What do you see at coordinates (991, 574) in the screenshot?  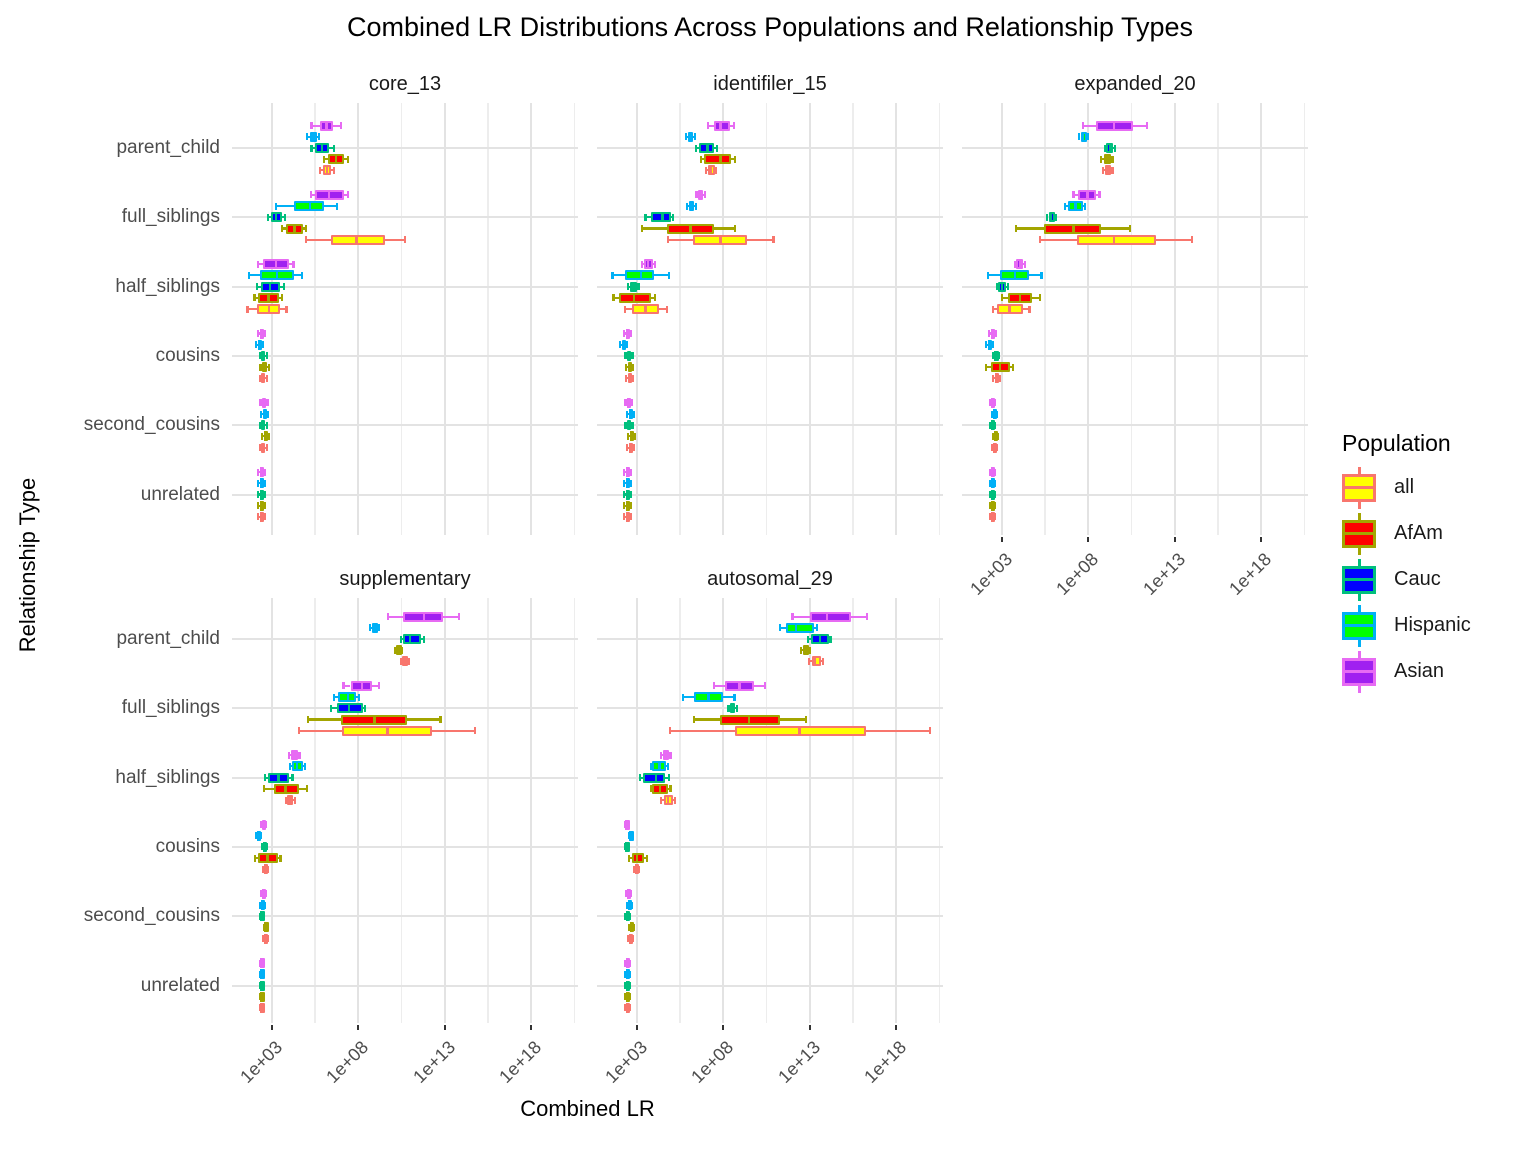 I see `x-tick-label: 1e+03` at bounding box center [991, 574].